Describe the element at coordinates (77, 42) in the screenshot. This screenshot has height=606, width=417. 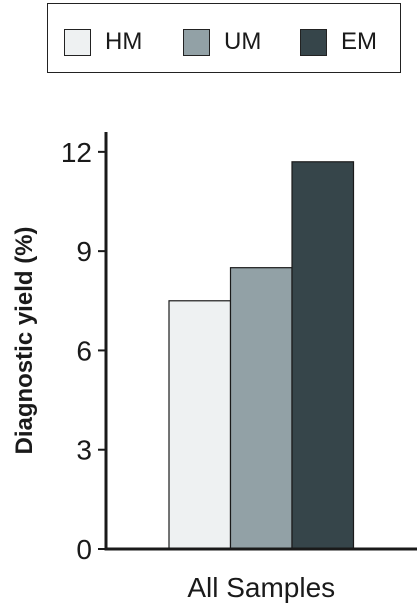
I see `legend-swatch-hm` at that location.